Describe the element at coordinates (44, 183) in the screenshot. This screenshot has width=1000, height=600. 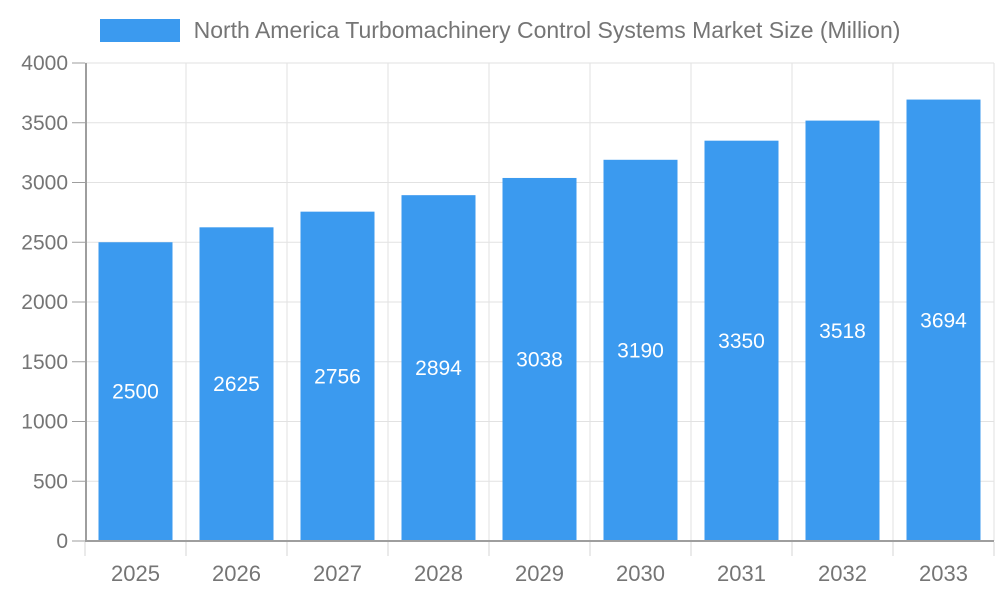
I see `y-tick-label: 3000` at that location.